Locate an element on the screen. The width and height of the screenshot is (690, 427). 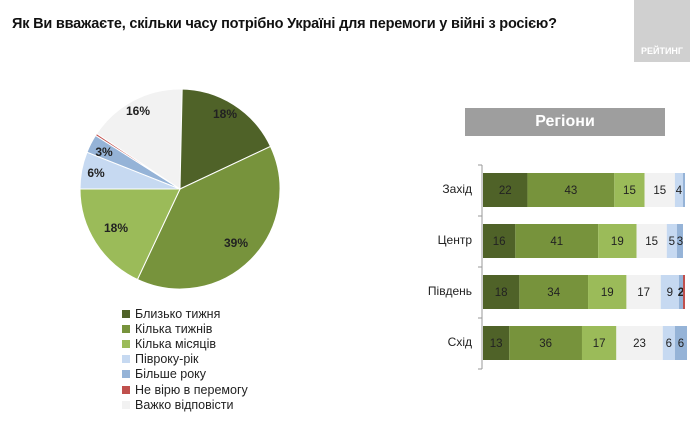
legend-label: Півроку-рік is located at coordinates (167, 359).